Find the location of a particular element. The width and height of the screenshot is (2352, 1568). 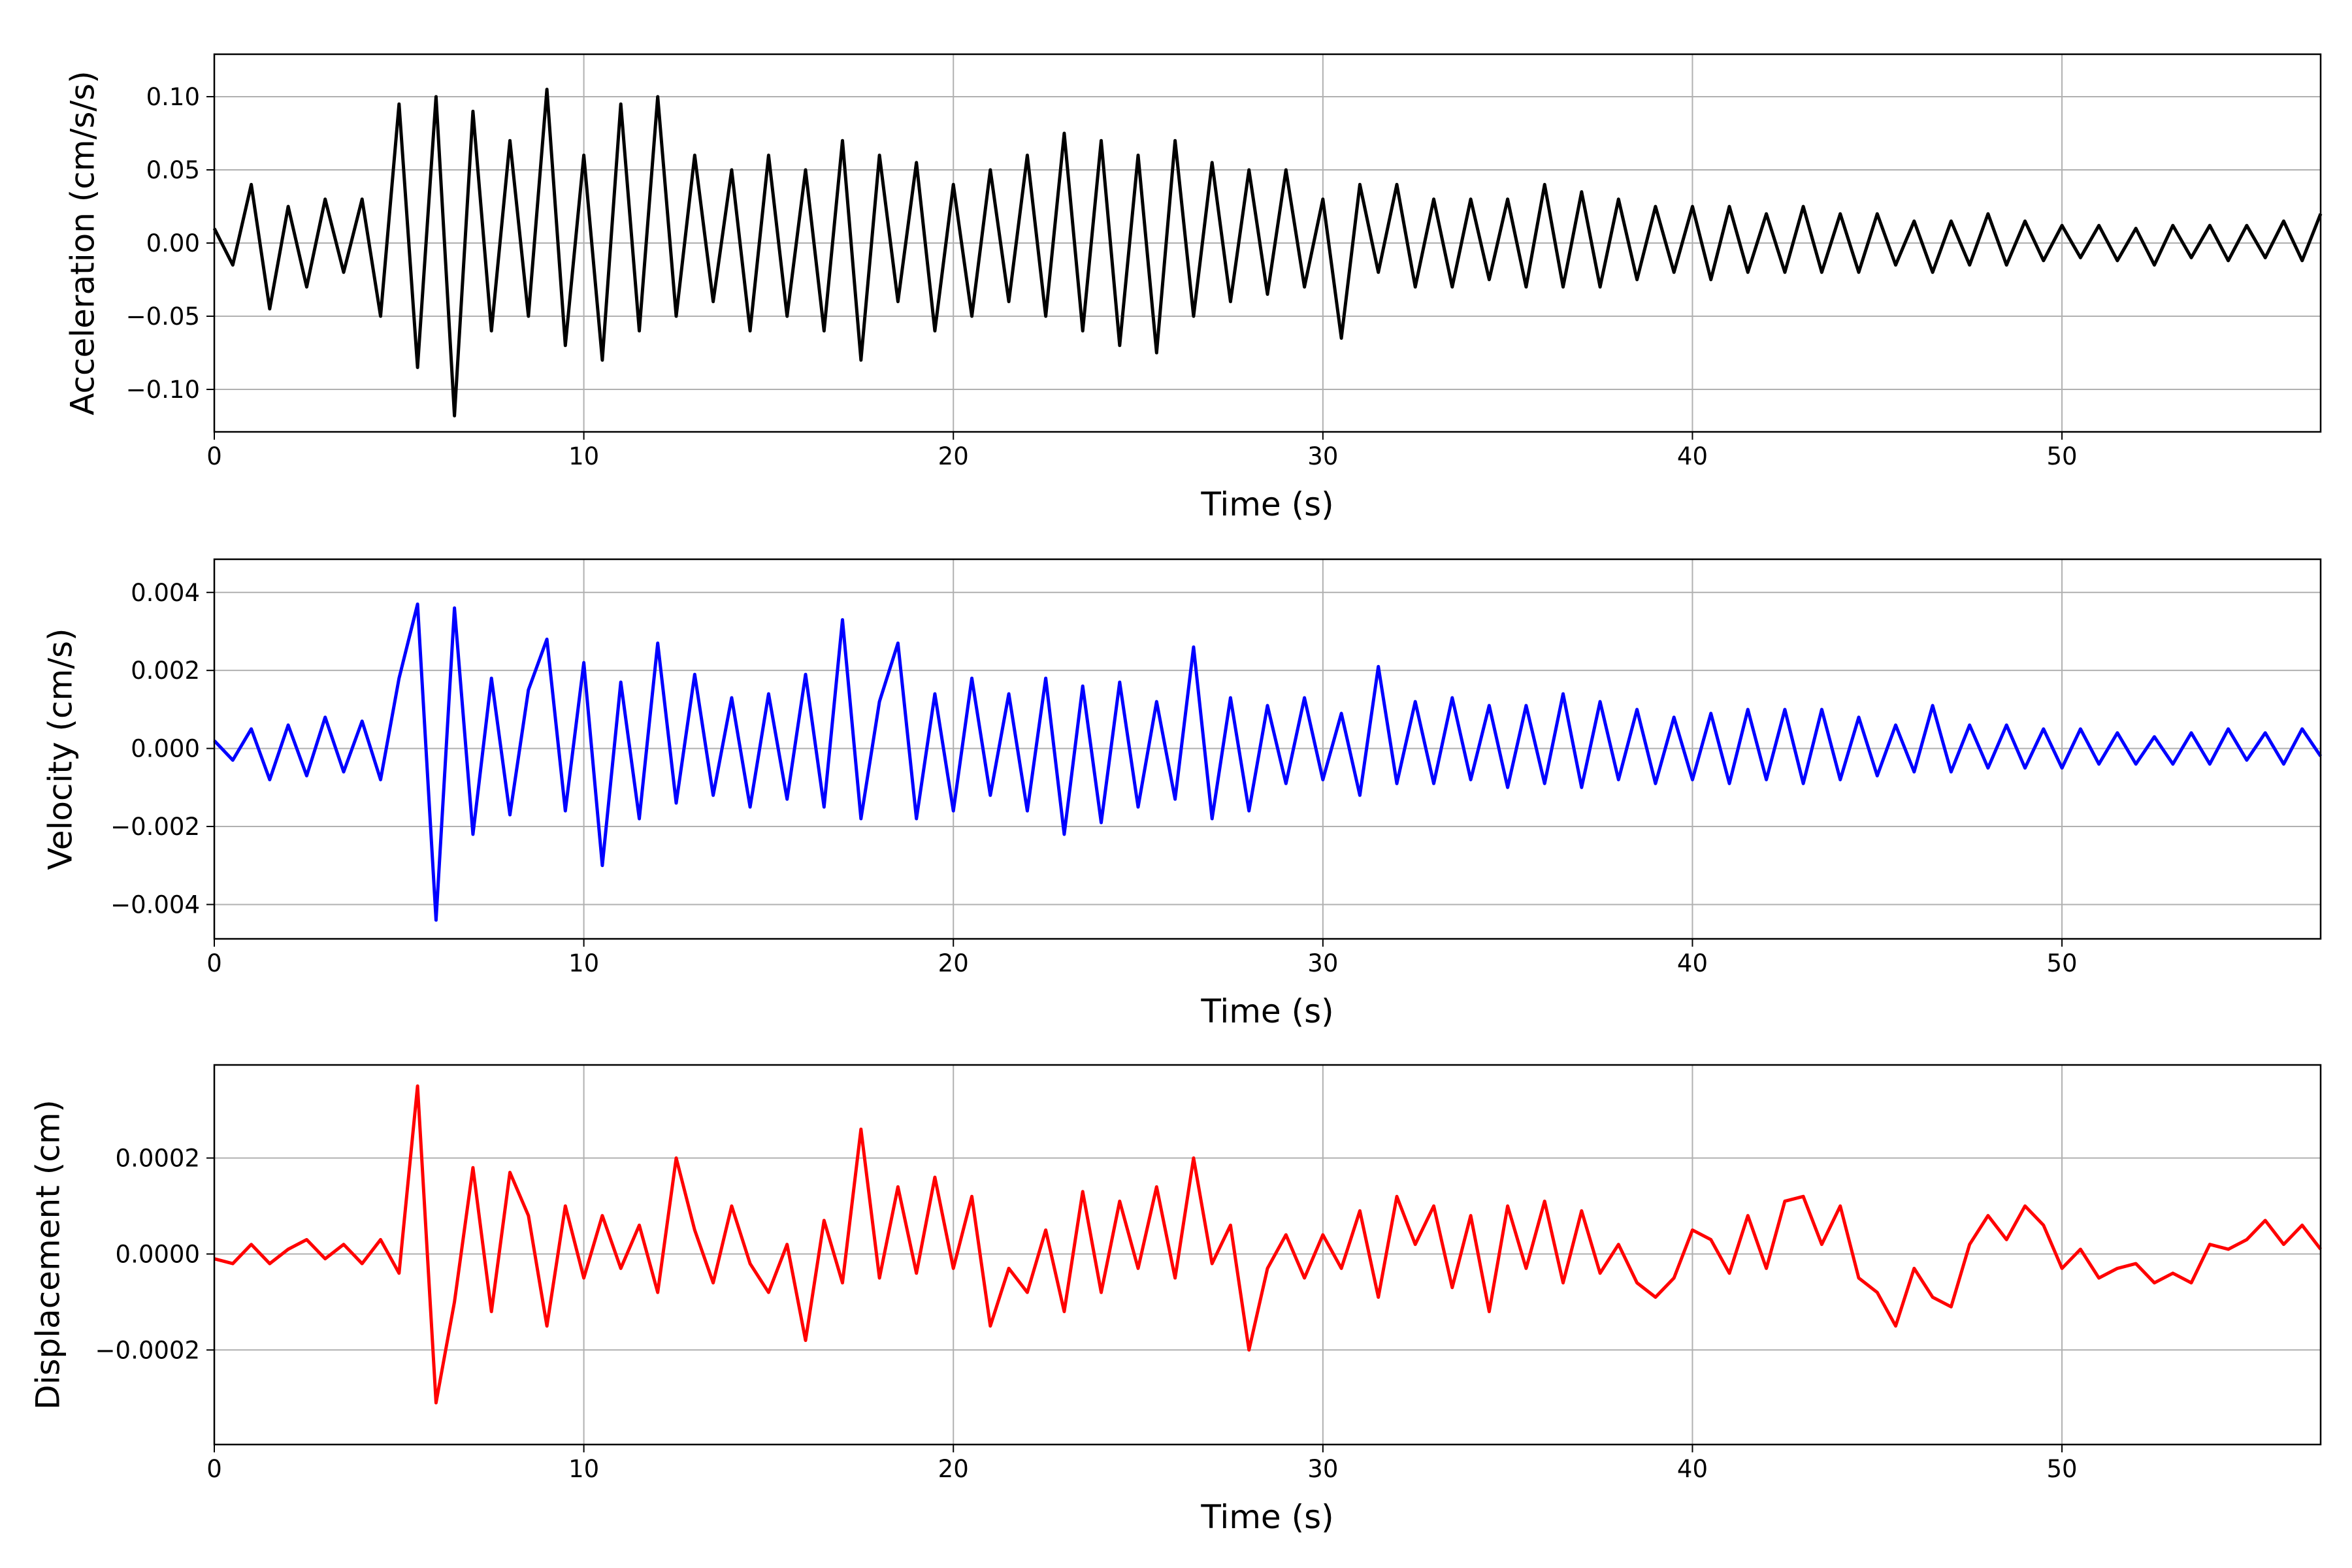

y-tick-label: 0.002 is located at coordinates (165, 671).